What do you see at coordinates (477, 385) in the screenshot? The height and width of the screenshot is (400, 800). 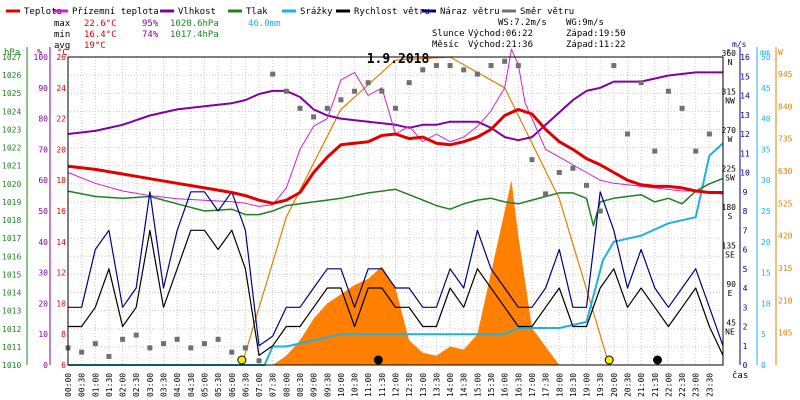 I see `x-tick-label: 15:00` at bounding box center [477, 385].